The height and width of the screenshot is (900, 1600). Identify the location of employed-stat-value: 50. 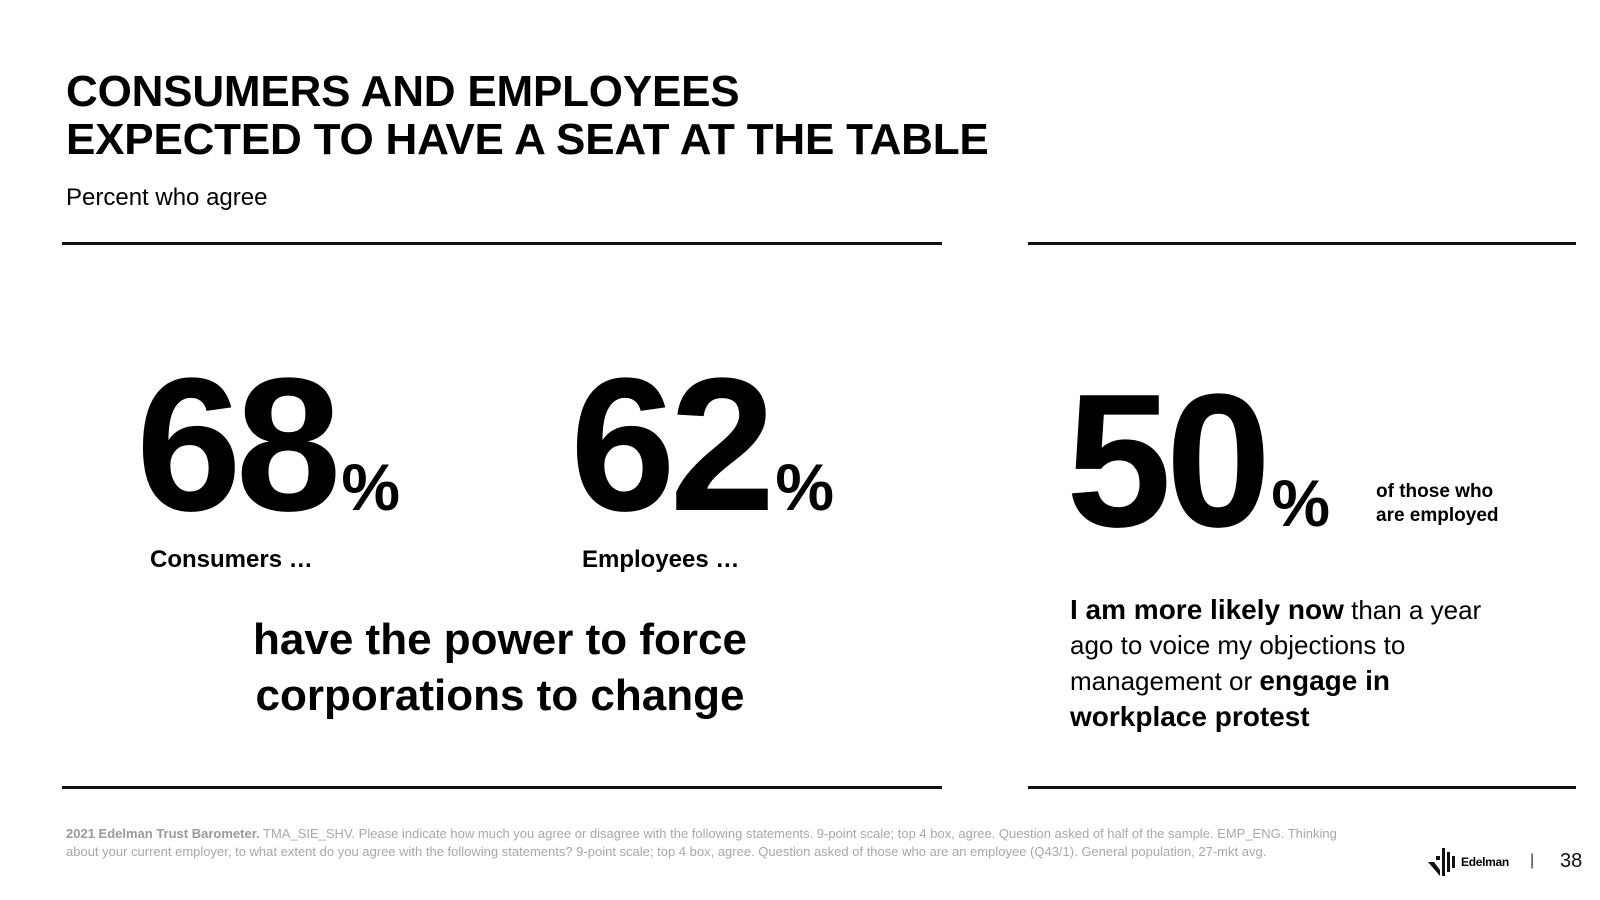
(1168, 461).